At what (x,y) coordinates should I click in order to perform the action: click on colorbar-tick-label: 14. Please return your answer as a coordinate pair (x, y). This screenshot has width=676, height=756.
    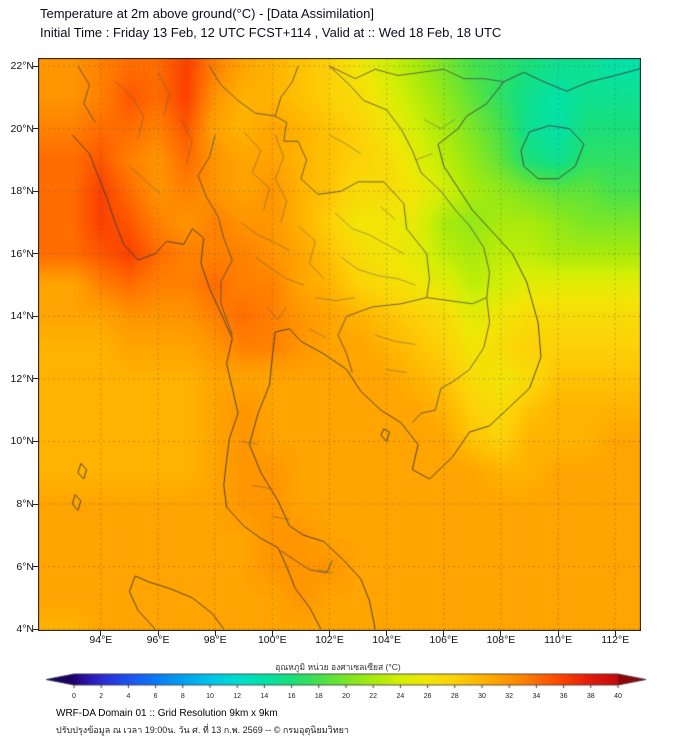
    Looking at the image, I should click on (264, 696).